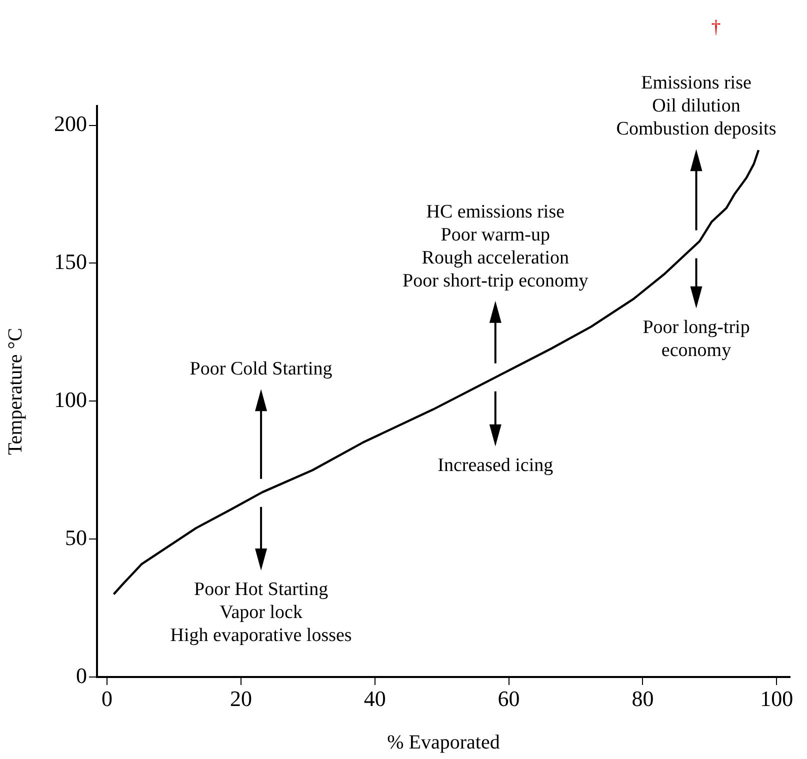 The width and height of the screenshot is (807, 759). I want to click on annotation: Poor long-trip economy, so click(696, 338).